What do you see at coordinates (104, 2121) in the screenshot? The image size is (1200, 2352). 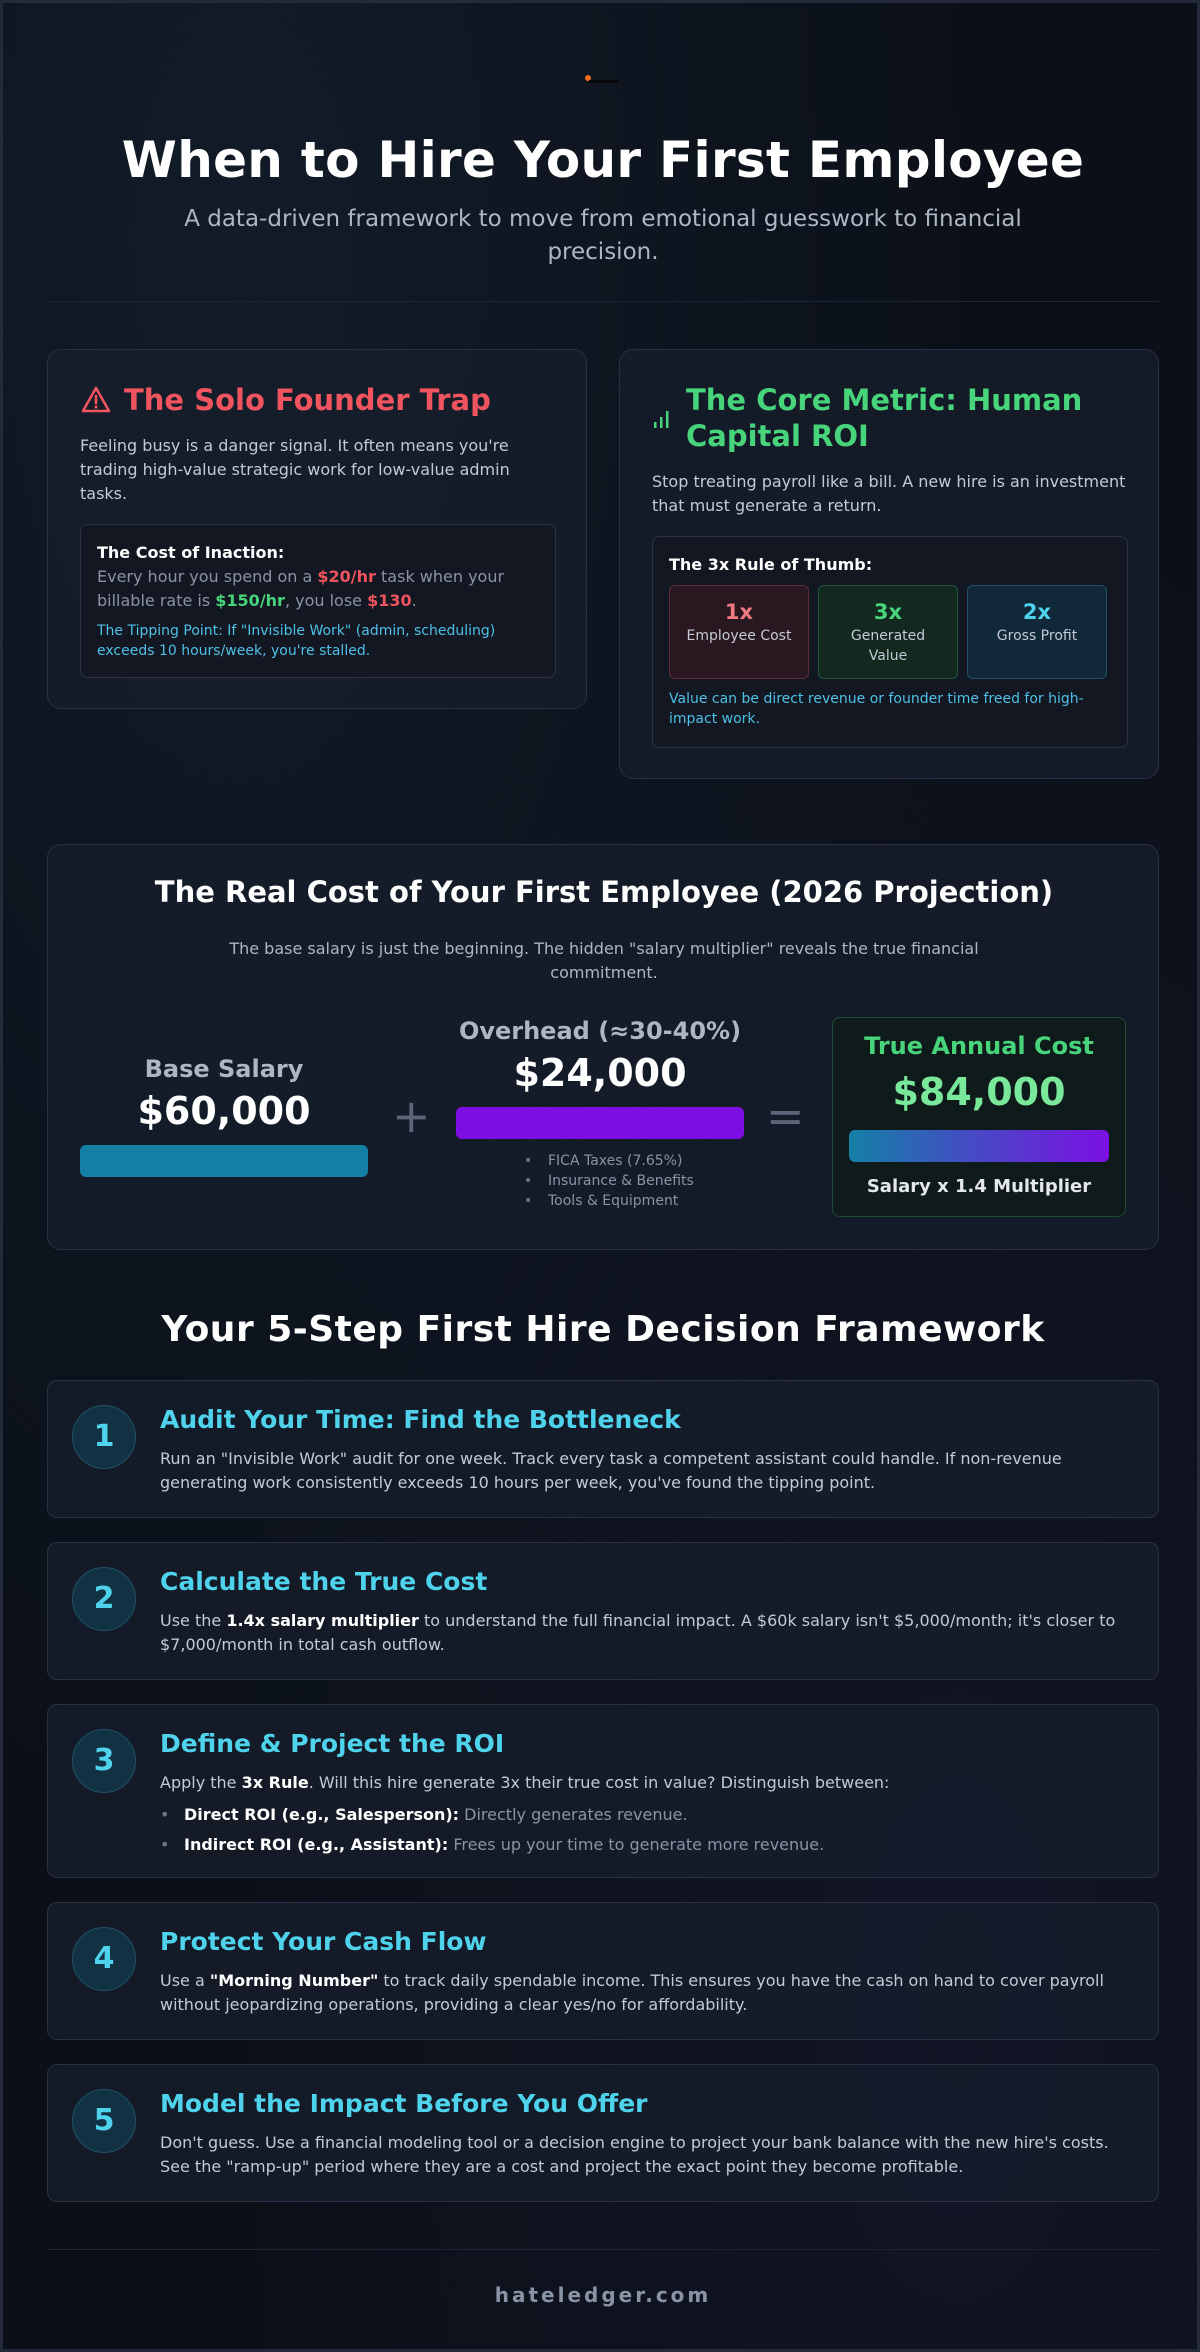 I see `step-number: 5` at bounding box center [104, 2121].